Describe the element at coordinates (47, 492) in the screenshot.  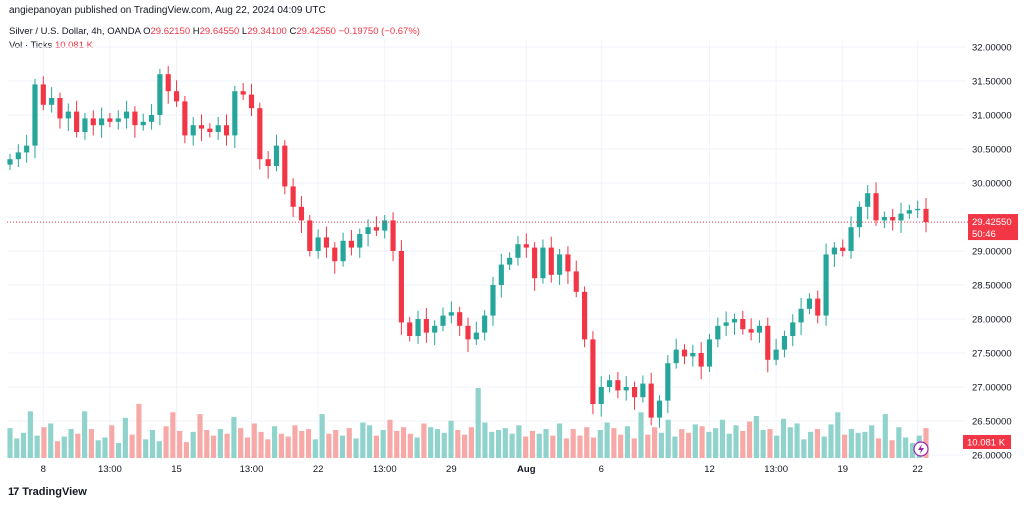
I see `tradingview-logo: 17 TradingView` at that location.